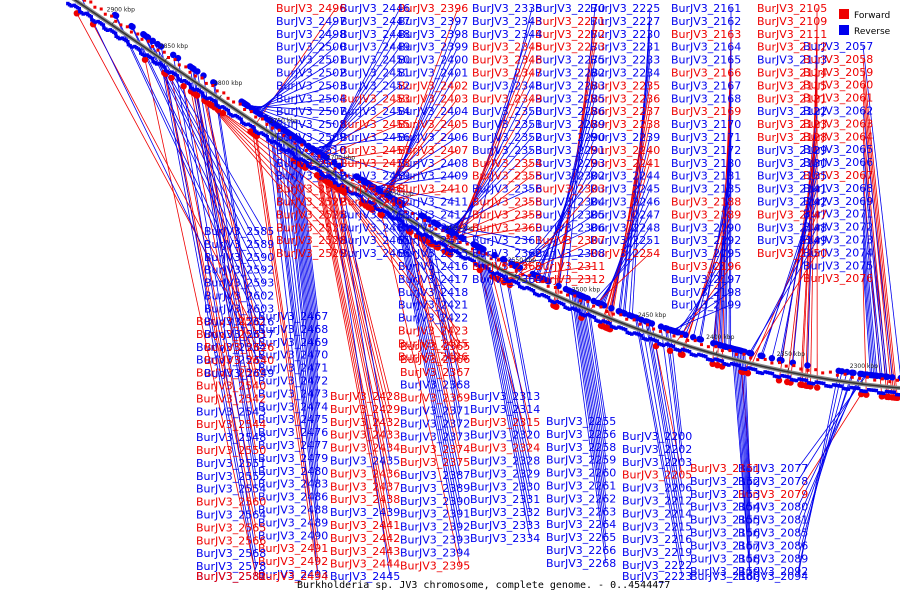  What do you see at coordinates (365, 525) in the screenshot?
I see `gene-label: BurJV3_2441` at bounding box center [365, 525].